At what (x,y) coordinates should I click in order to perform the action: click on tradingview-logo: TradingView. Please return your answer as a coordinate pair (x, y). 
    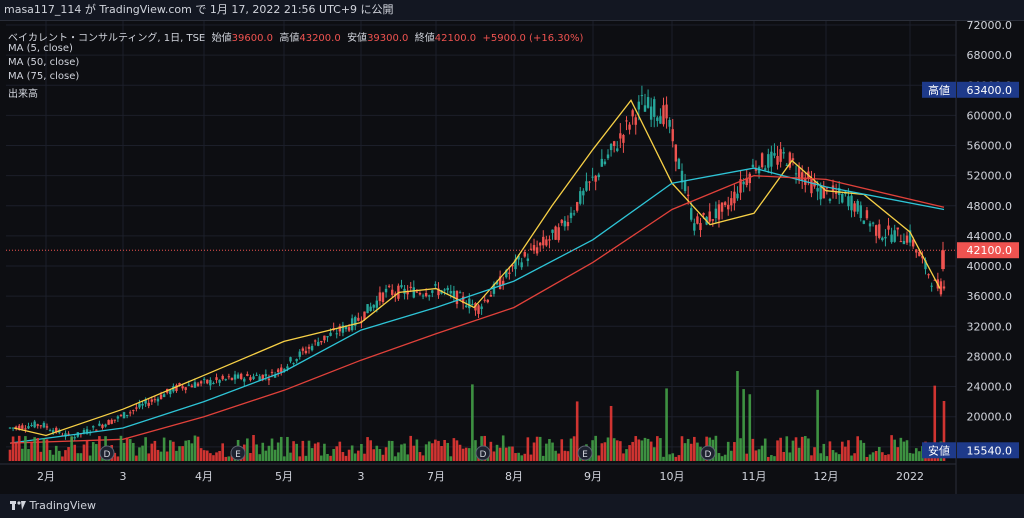
    Looking at the image, I should click on (53, 506).